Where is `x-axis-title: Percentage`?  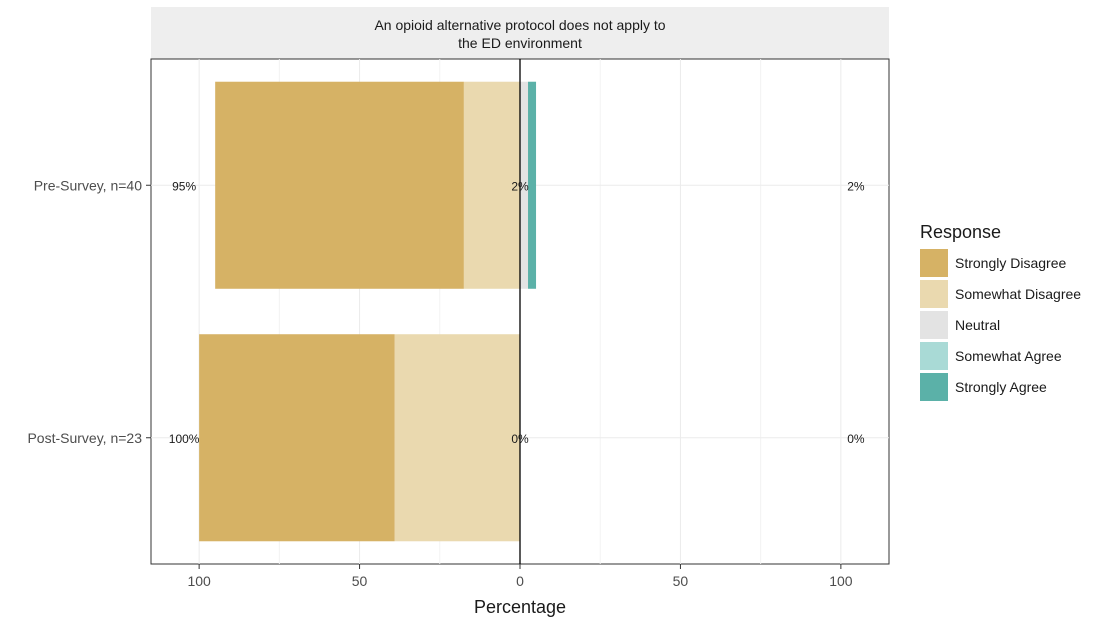 x-axis-title: Percentage is located at coordinates (520, 607).